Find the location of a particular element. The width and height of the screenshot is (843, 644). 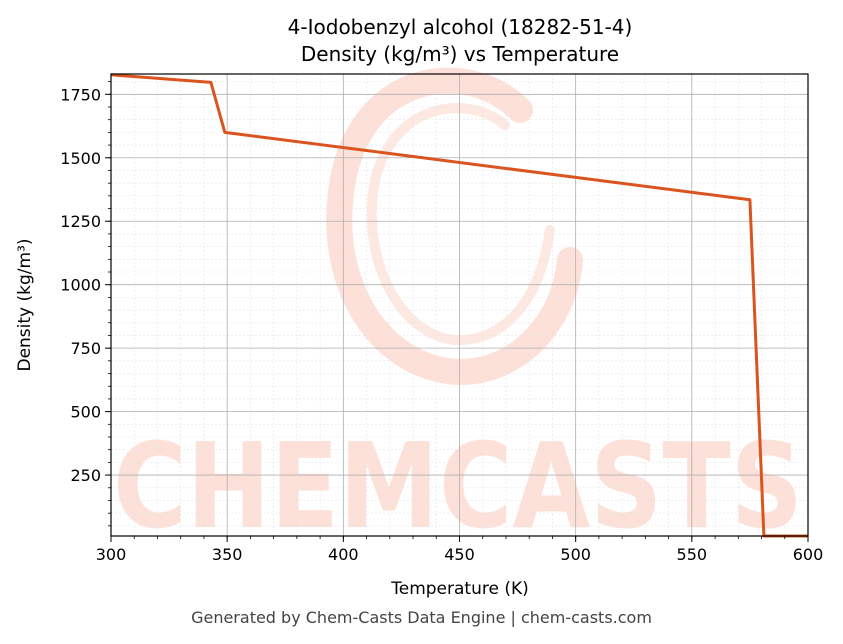

y-tick-label: 1000 is located at coordinates (80, 285).